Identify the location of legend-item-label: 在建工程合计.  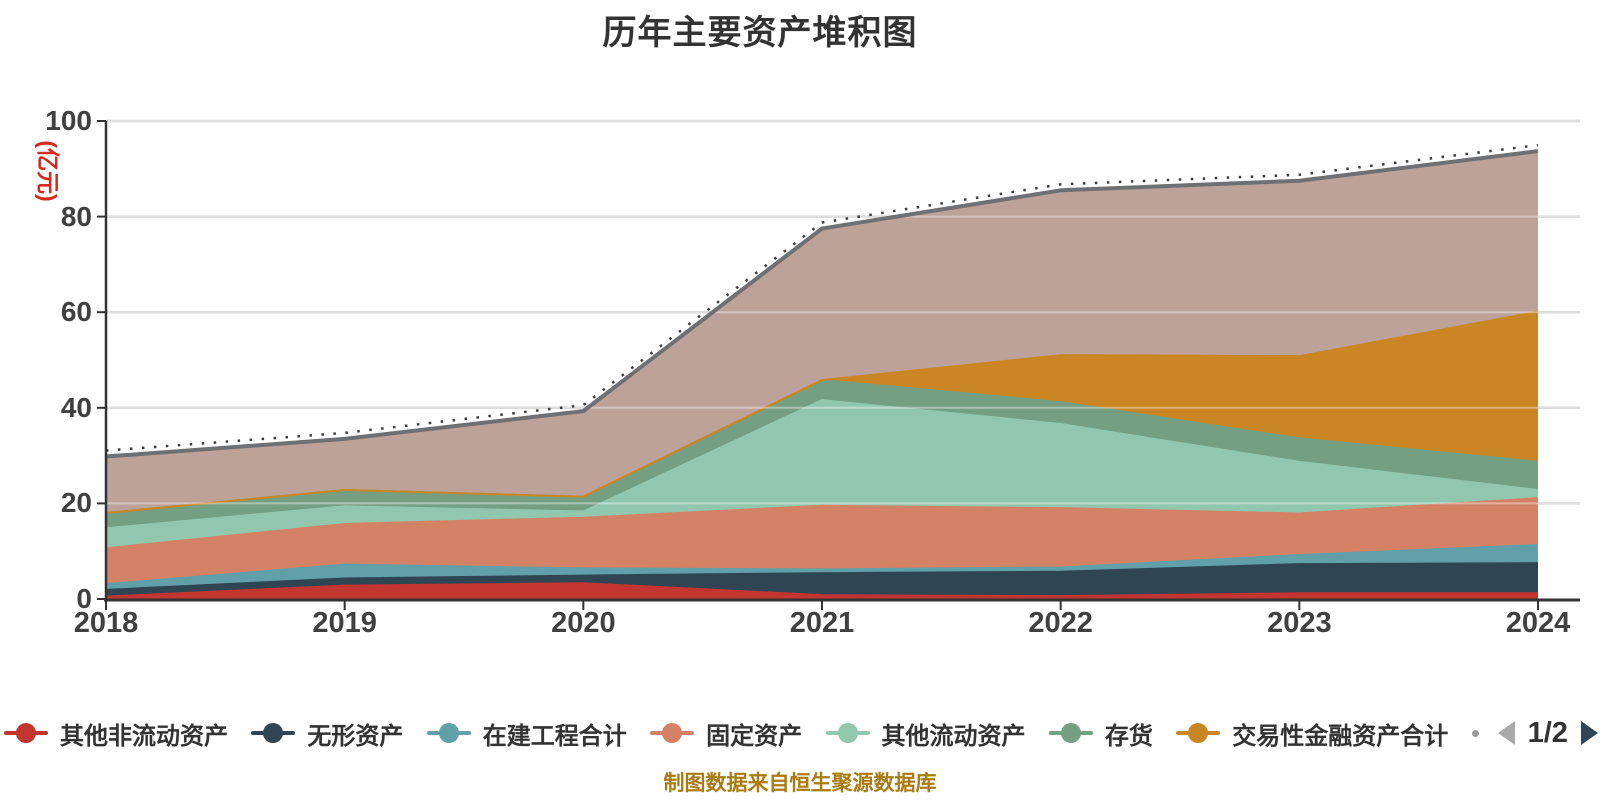
(554, 736).